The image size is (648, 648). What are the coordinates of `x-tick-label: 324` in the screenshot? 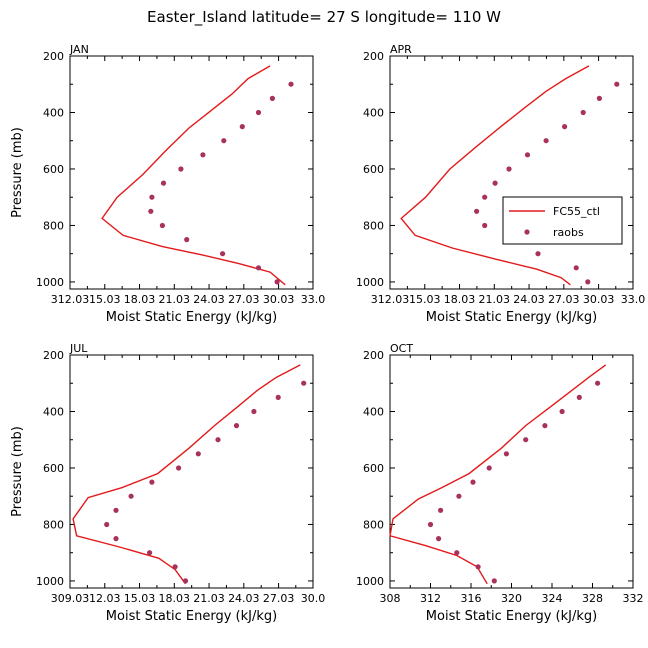 It's located at (552, 598).